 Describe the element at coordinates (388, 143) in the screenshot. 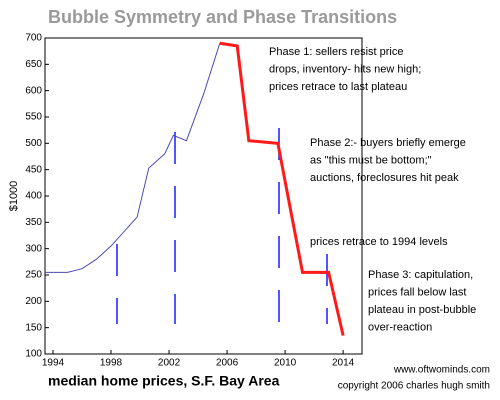

I see `annotation: Phase 2:- buyers briefly emerge` at that location.